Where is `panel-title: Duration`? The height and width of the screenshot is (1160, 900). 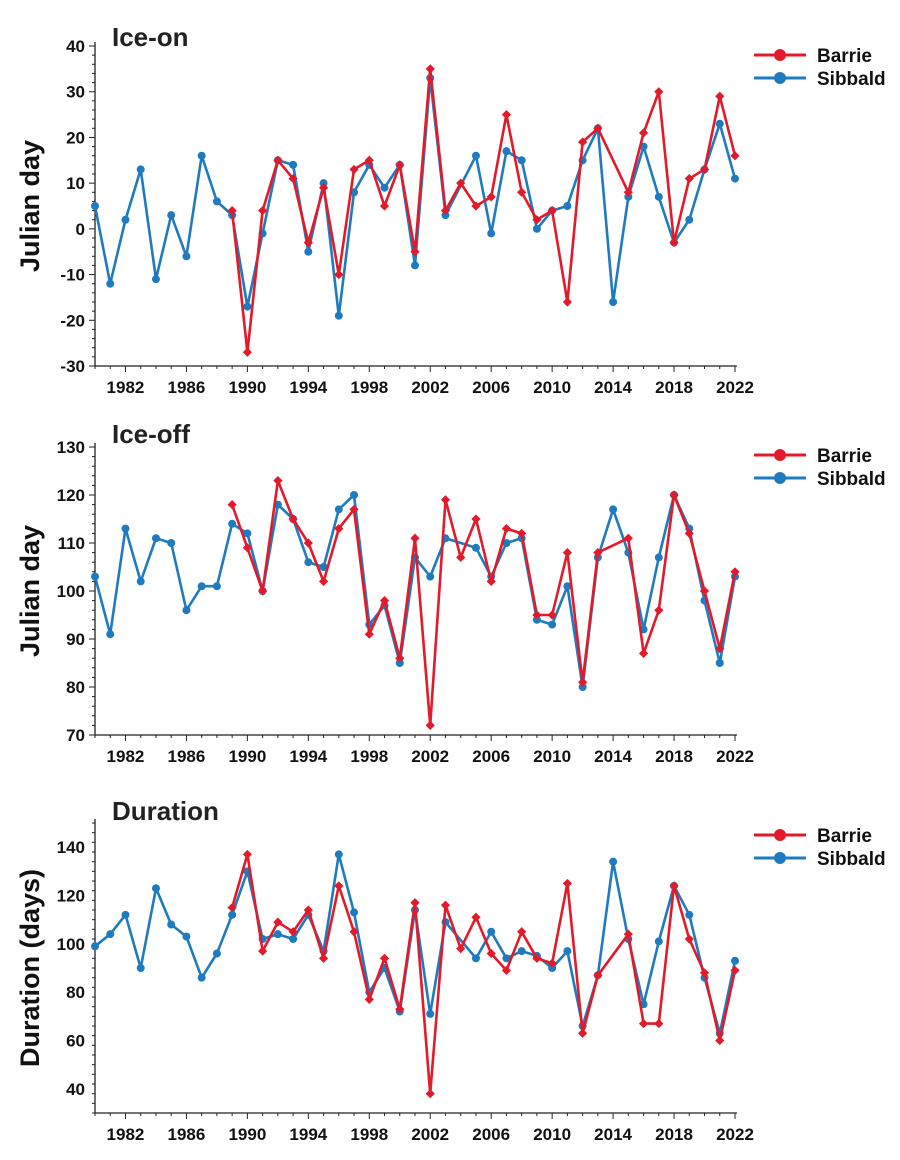
panel-title: Duration is located at coordinates (165, 811).